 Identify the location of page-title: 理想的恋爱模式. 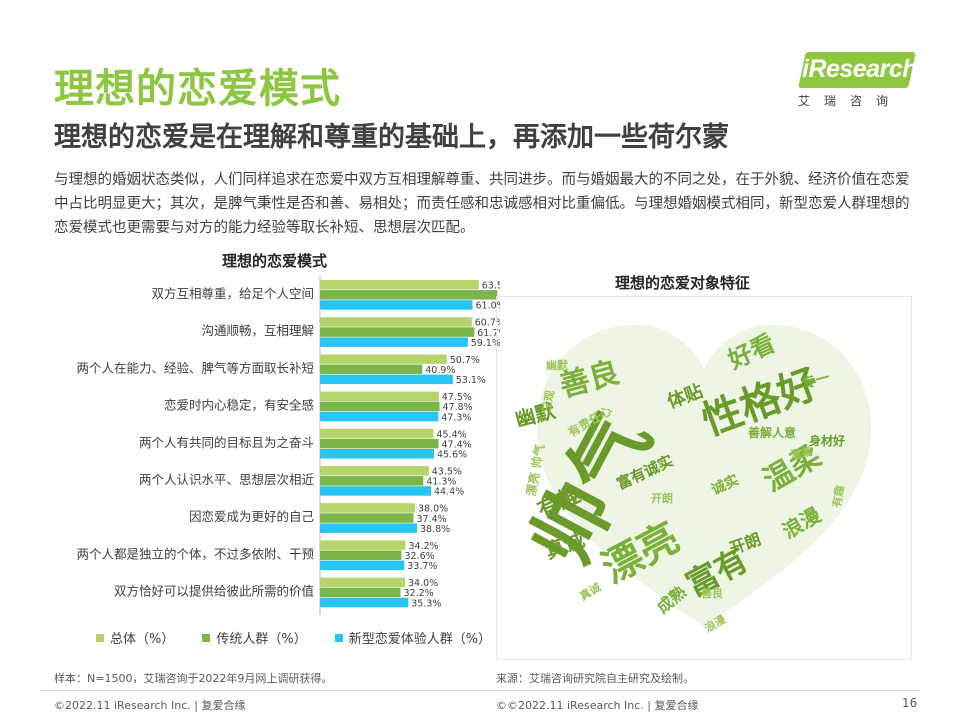
(197, 89).